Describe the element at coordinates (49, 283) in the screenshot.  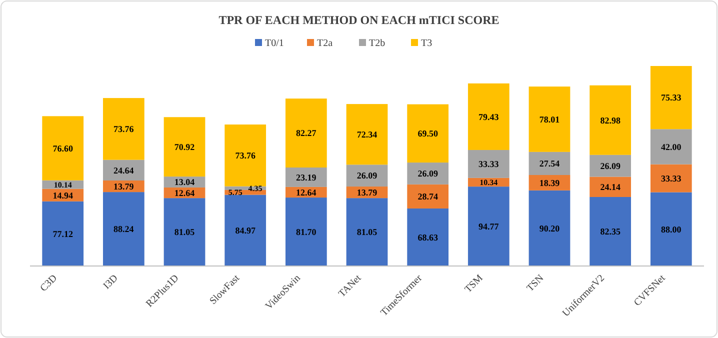
I see `x-tick-label: C3D` at that location.